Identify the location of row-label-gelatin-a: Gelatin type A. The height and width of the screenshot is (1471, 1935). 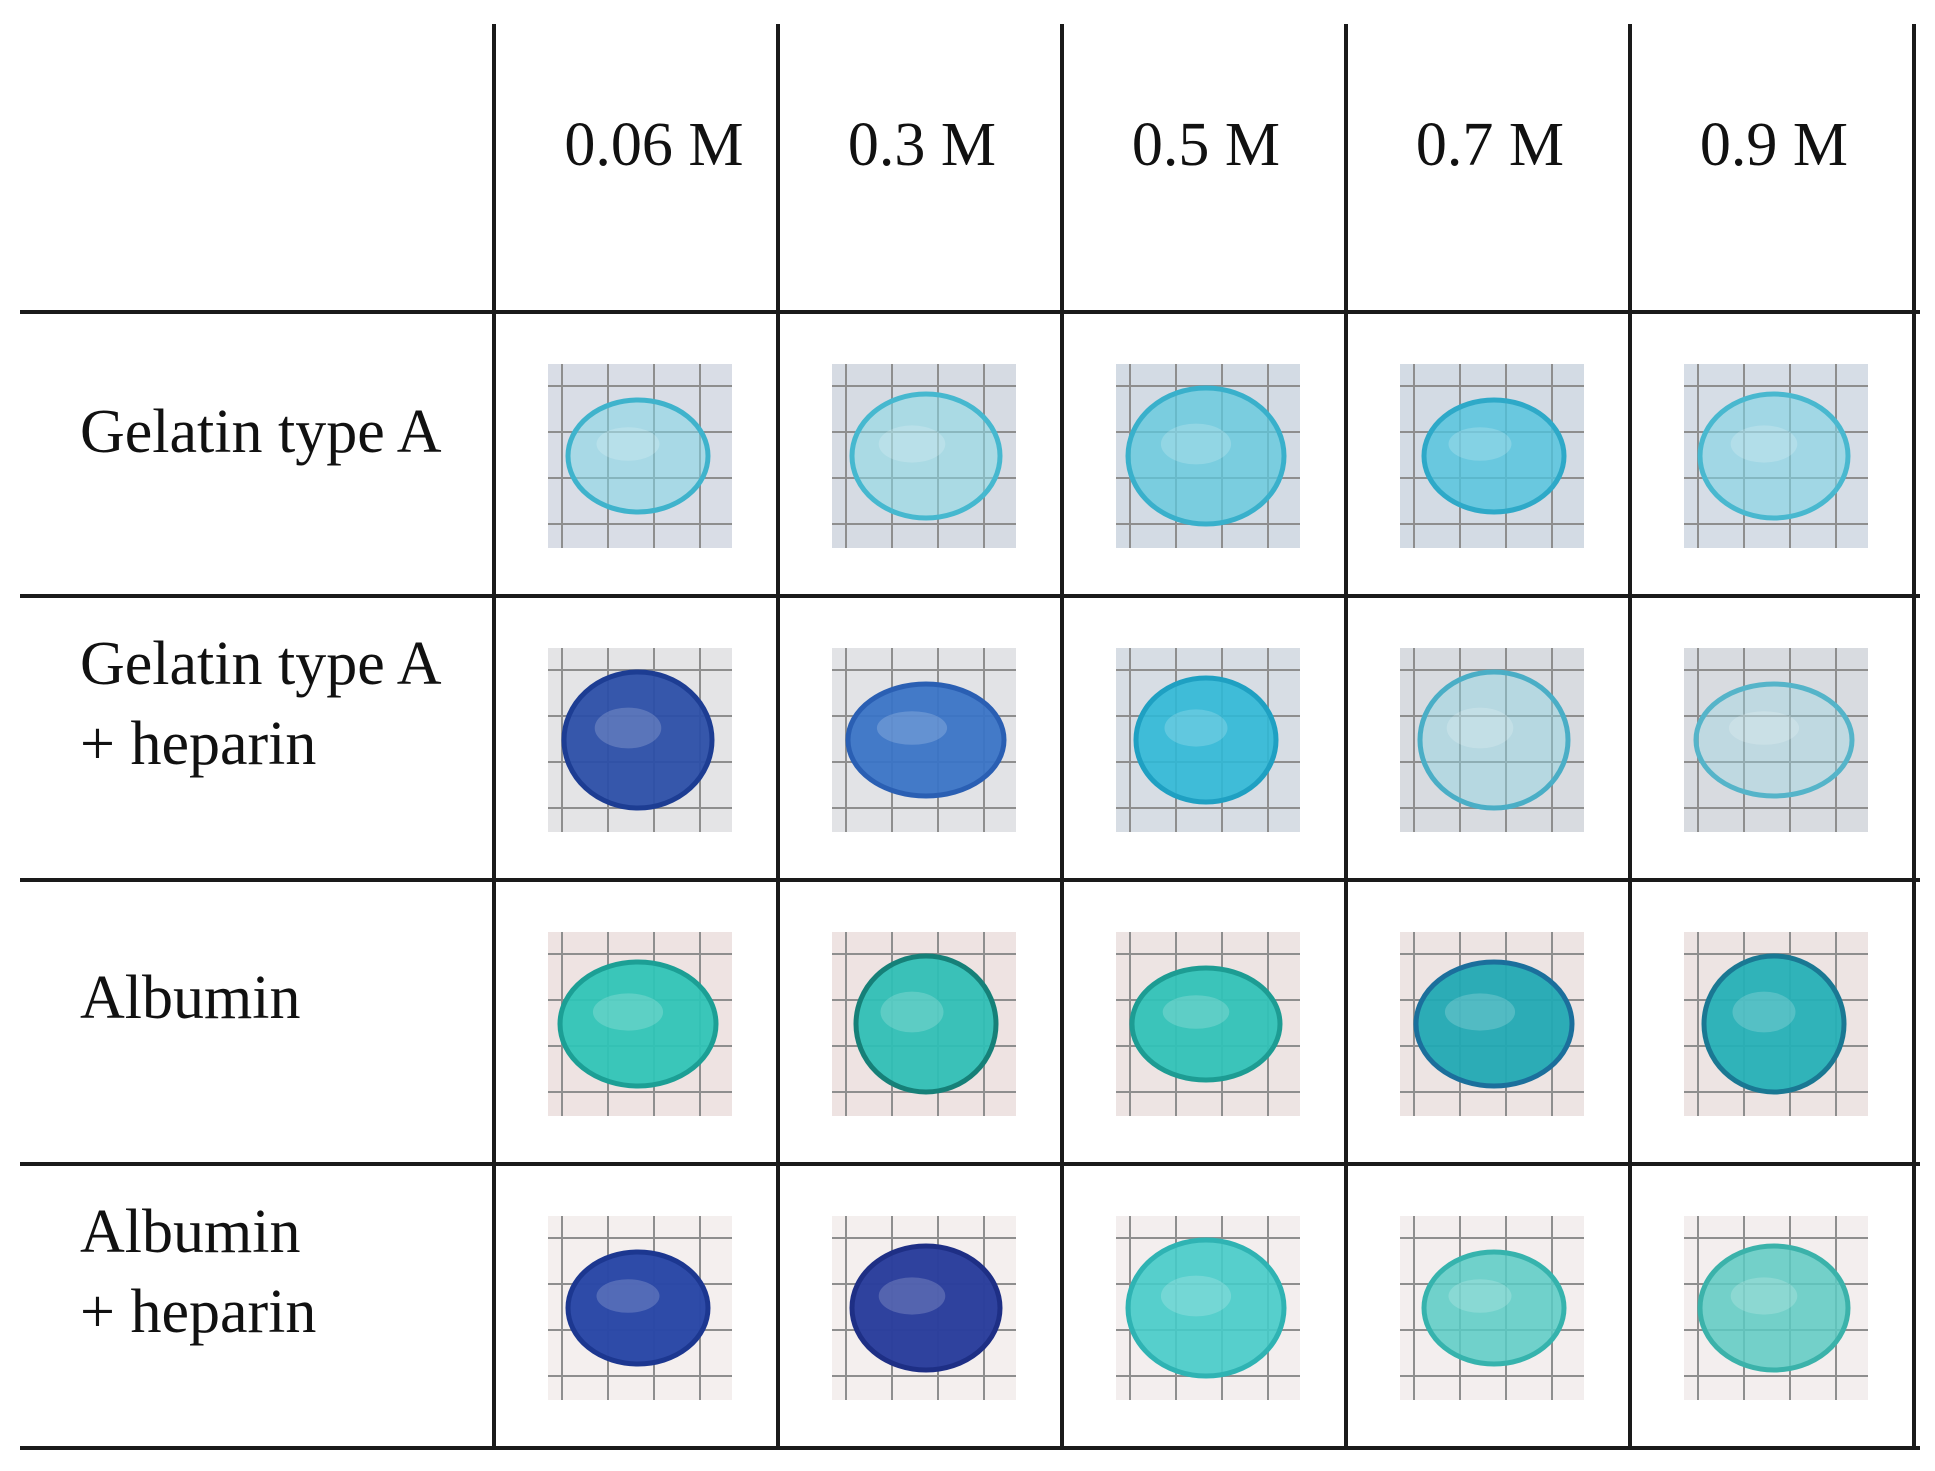
(285, 432).